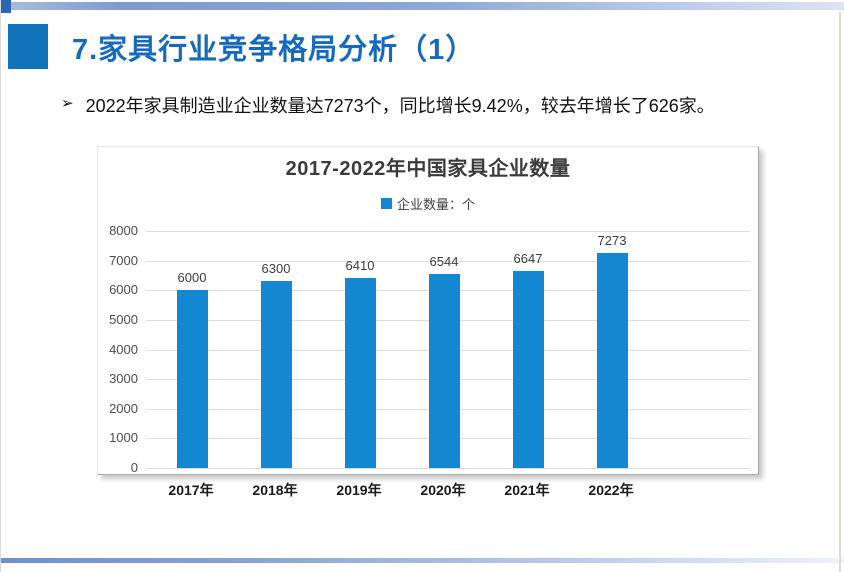 The height and width of the screenshot is (572, 844). What do you see at coordinates (134, 467) in the screenshot?
I see `y-axis-tick-label: 0` at bounding box center [134, 467].